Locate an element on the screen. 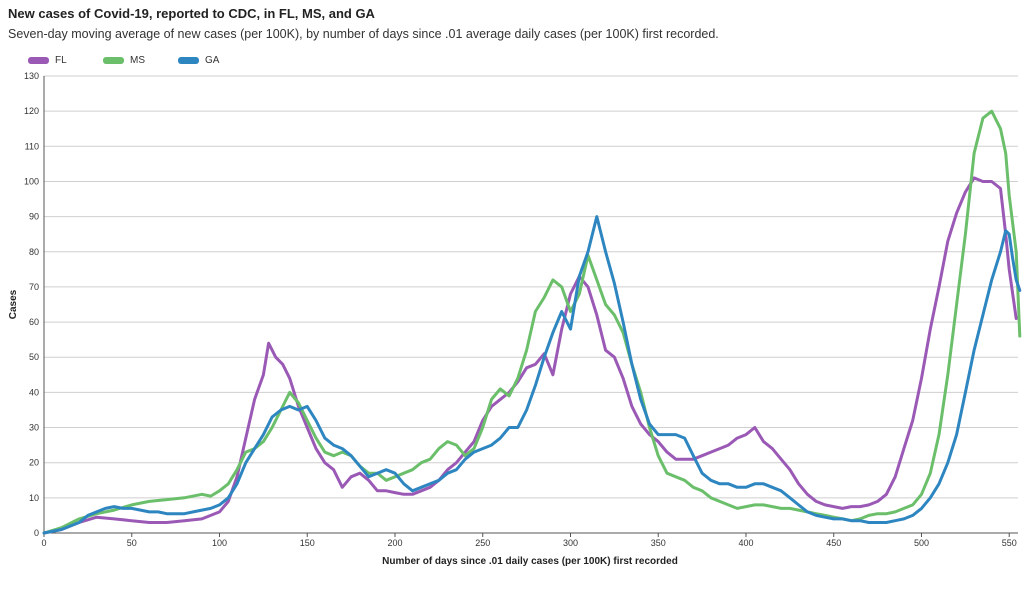 The image size is (1024, 613). y-tick-label: 20 is located at coordinates (34, 463).